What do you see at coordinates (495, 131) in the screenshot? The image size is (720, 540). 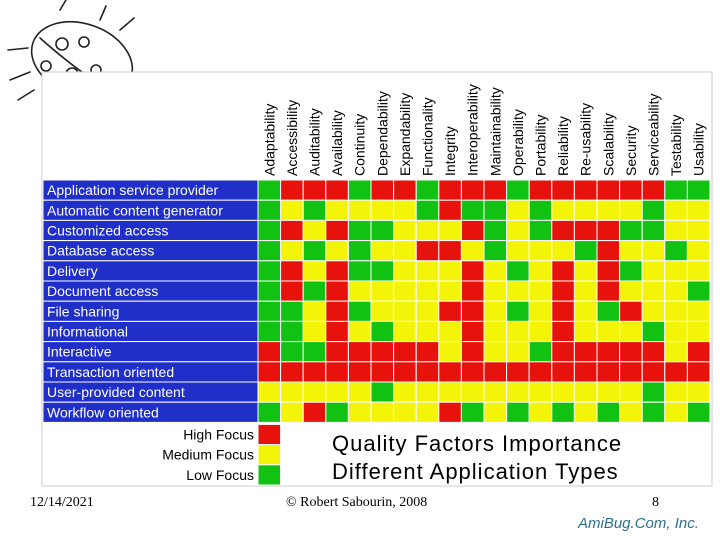 I see `column-label: Maintainability` at bounding box center [495, 131].